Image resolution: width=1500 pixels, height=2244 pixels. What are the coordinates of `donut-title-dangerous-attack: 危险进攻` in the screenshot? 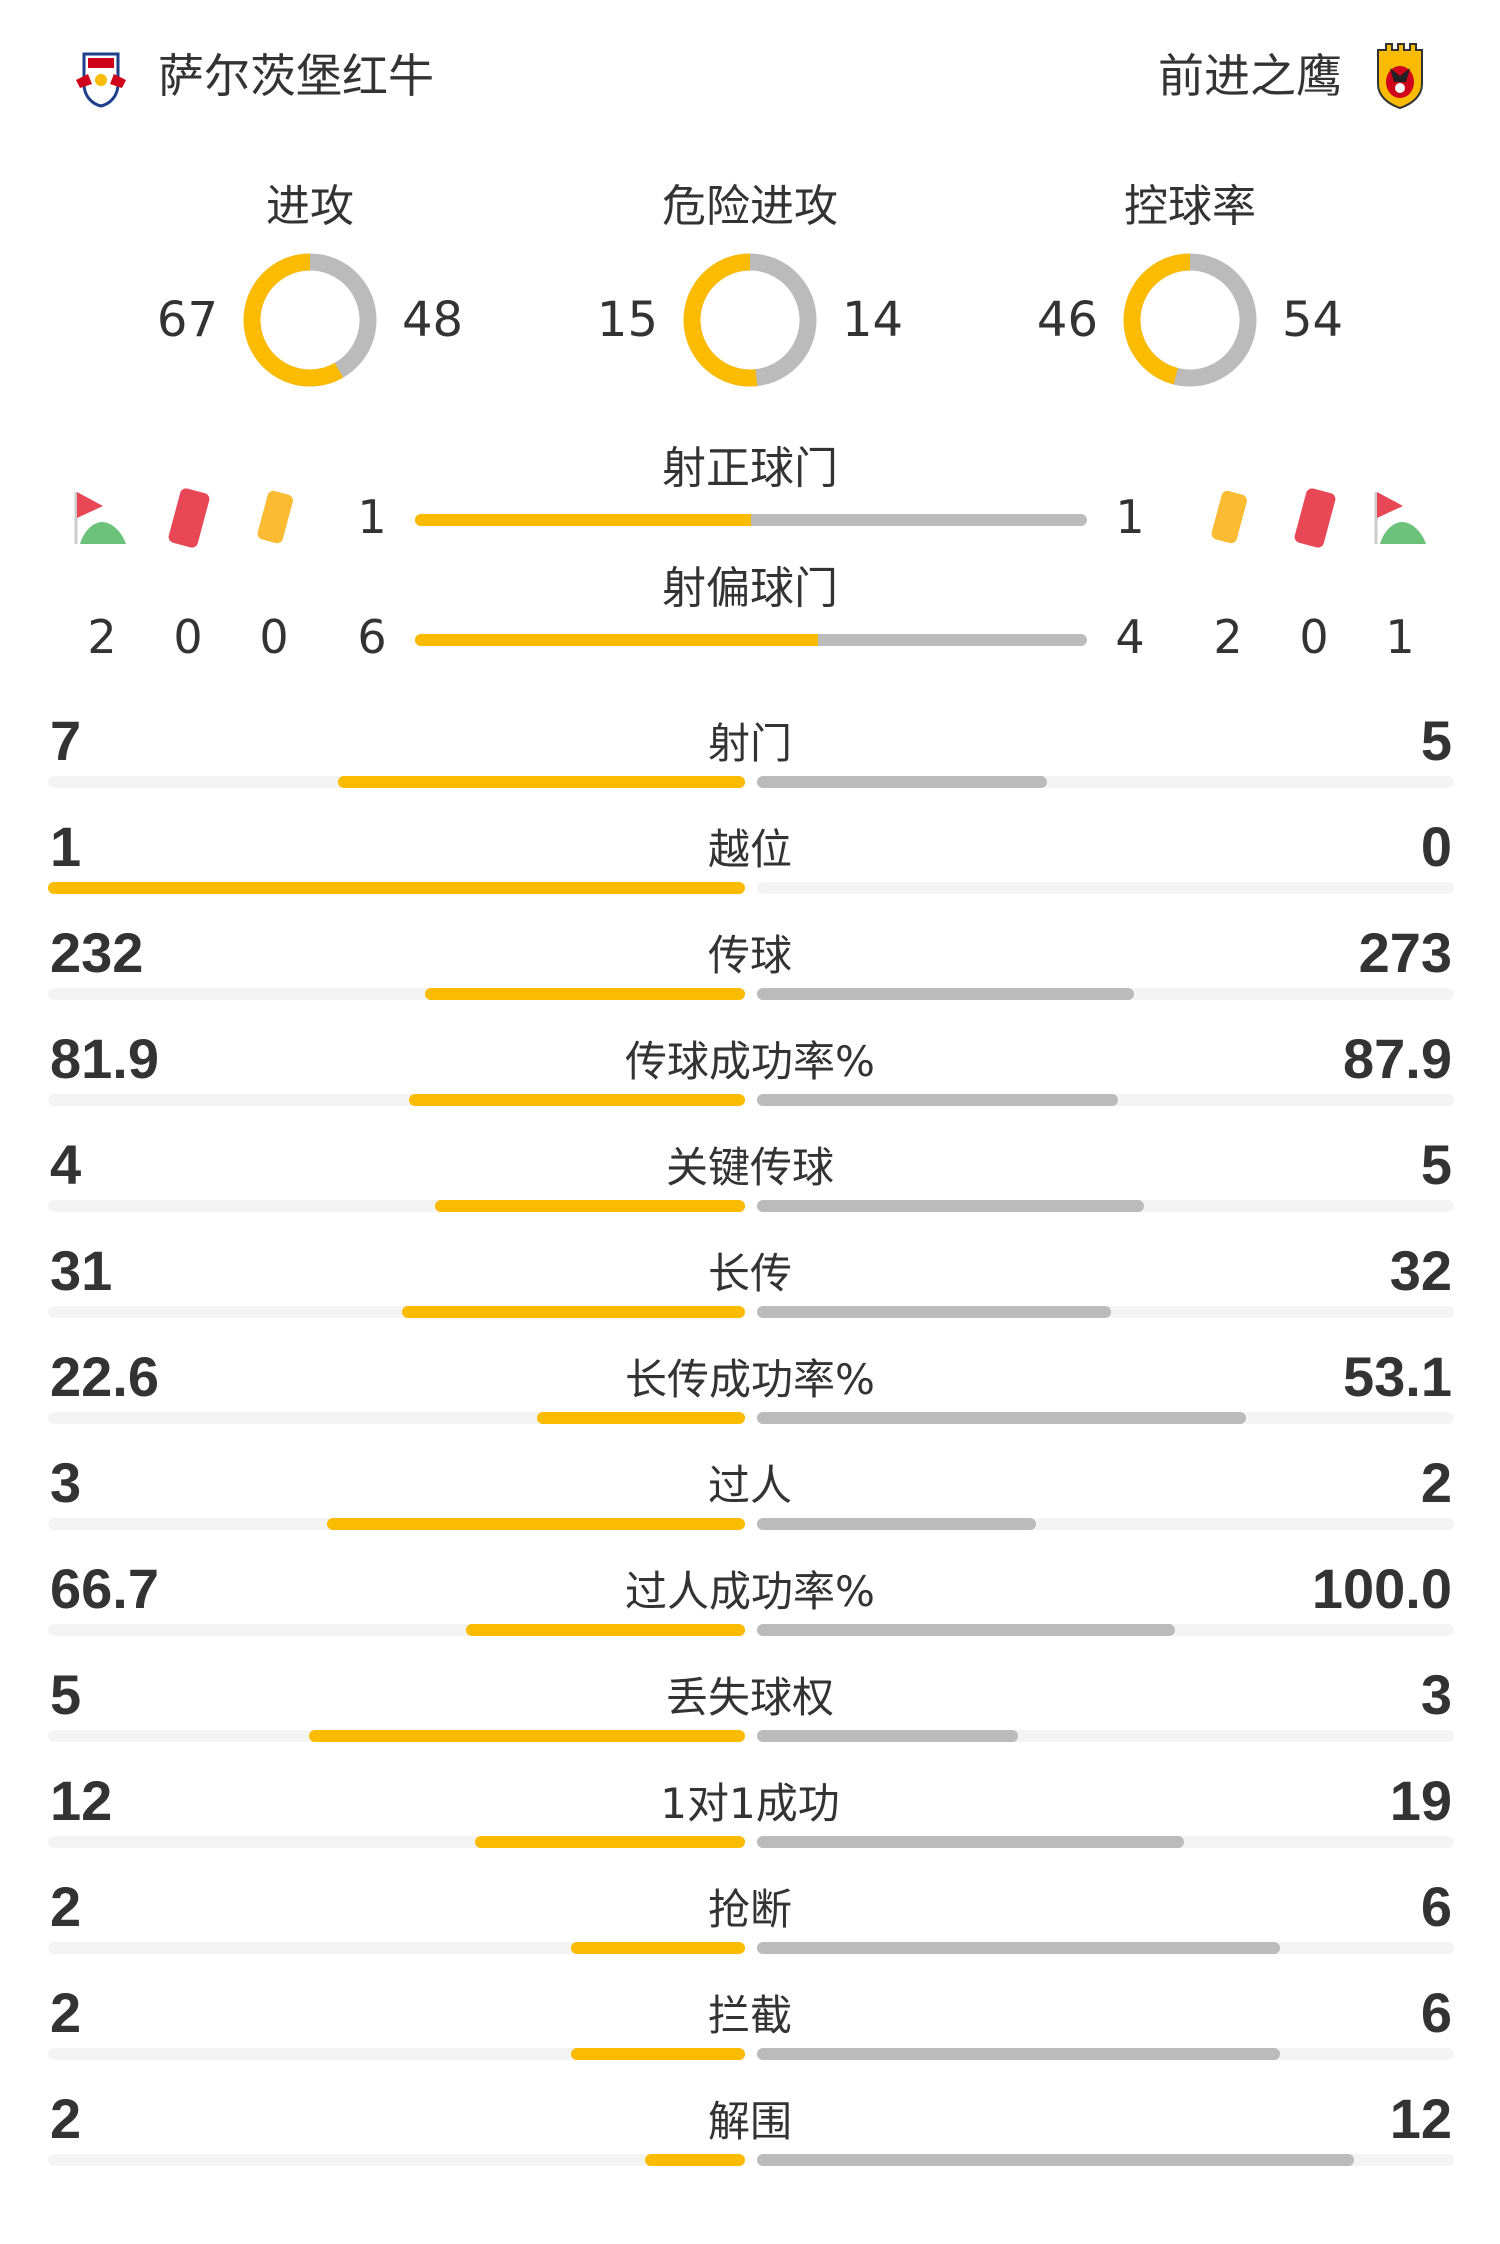 It's located at (750, 206).